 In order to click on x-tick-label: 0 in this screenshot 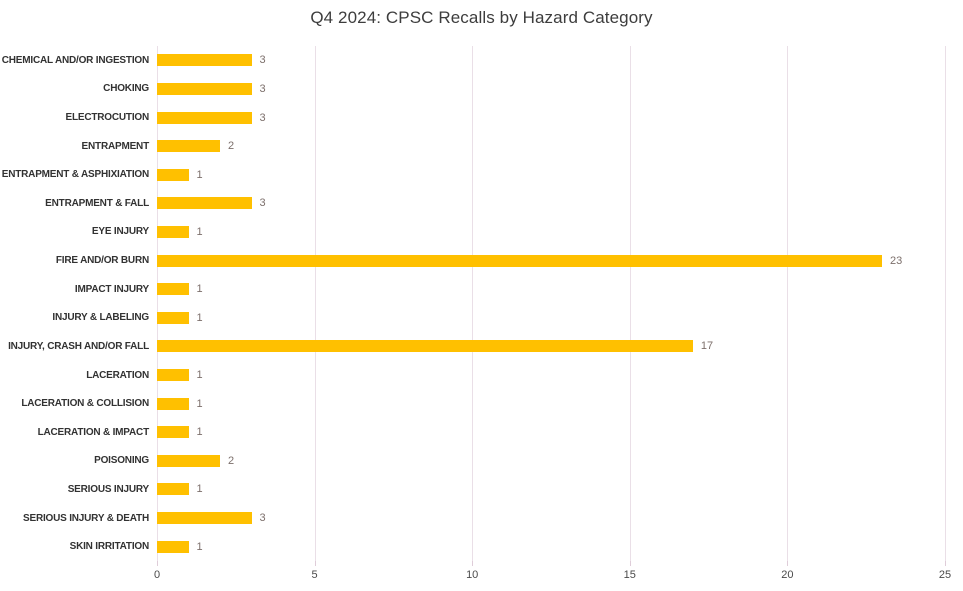, I will do `click(157, 575)`.